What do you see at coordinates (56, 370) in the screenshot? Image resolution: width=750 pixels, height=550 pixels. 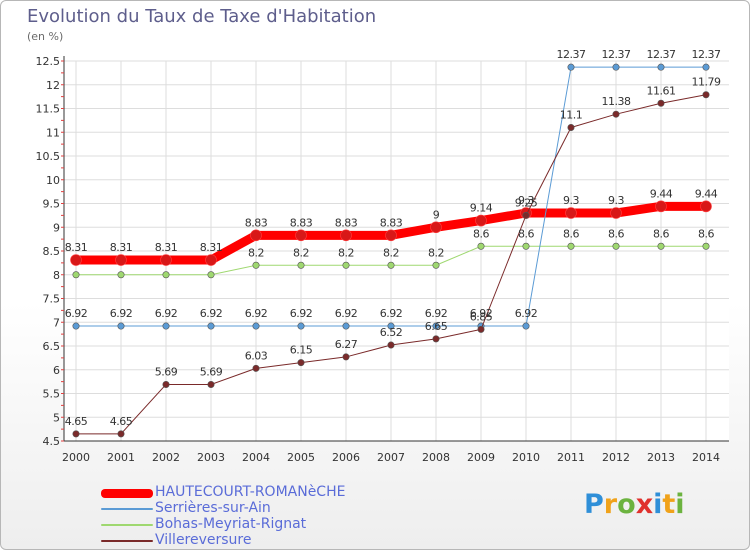 I see `y-tick-label: 6` at bounding box center [56, 370].